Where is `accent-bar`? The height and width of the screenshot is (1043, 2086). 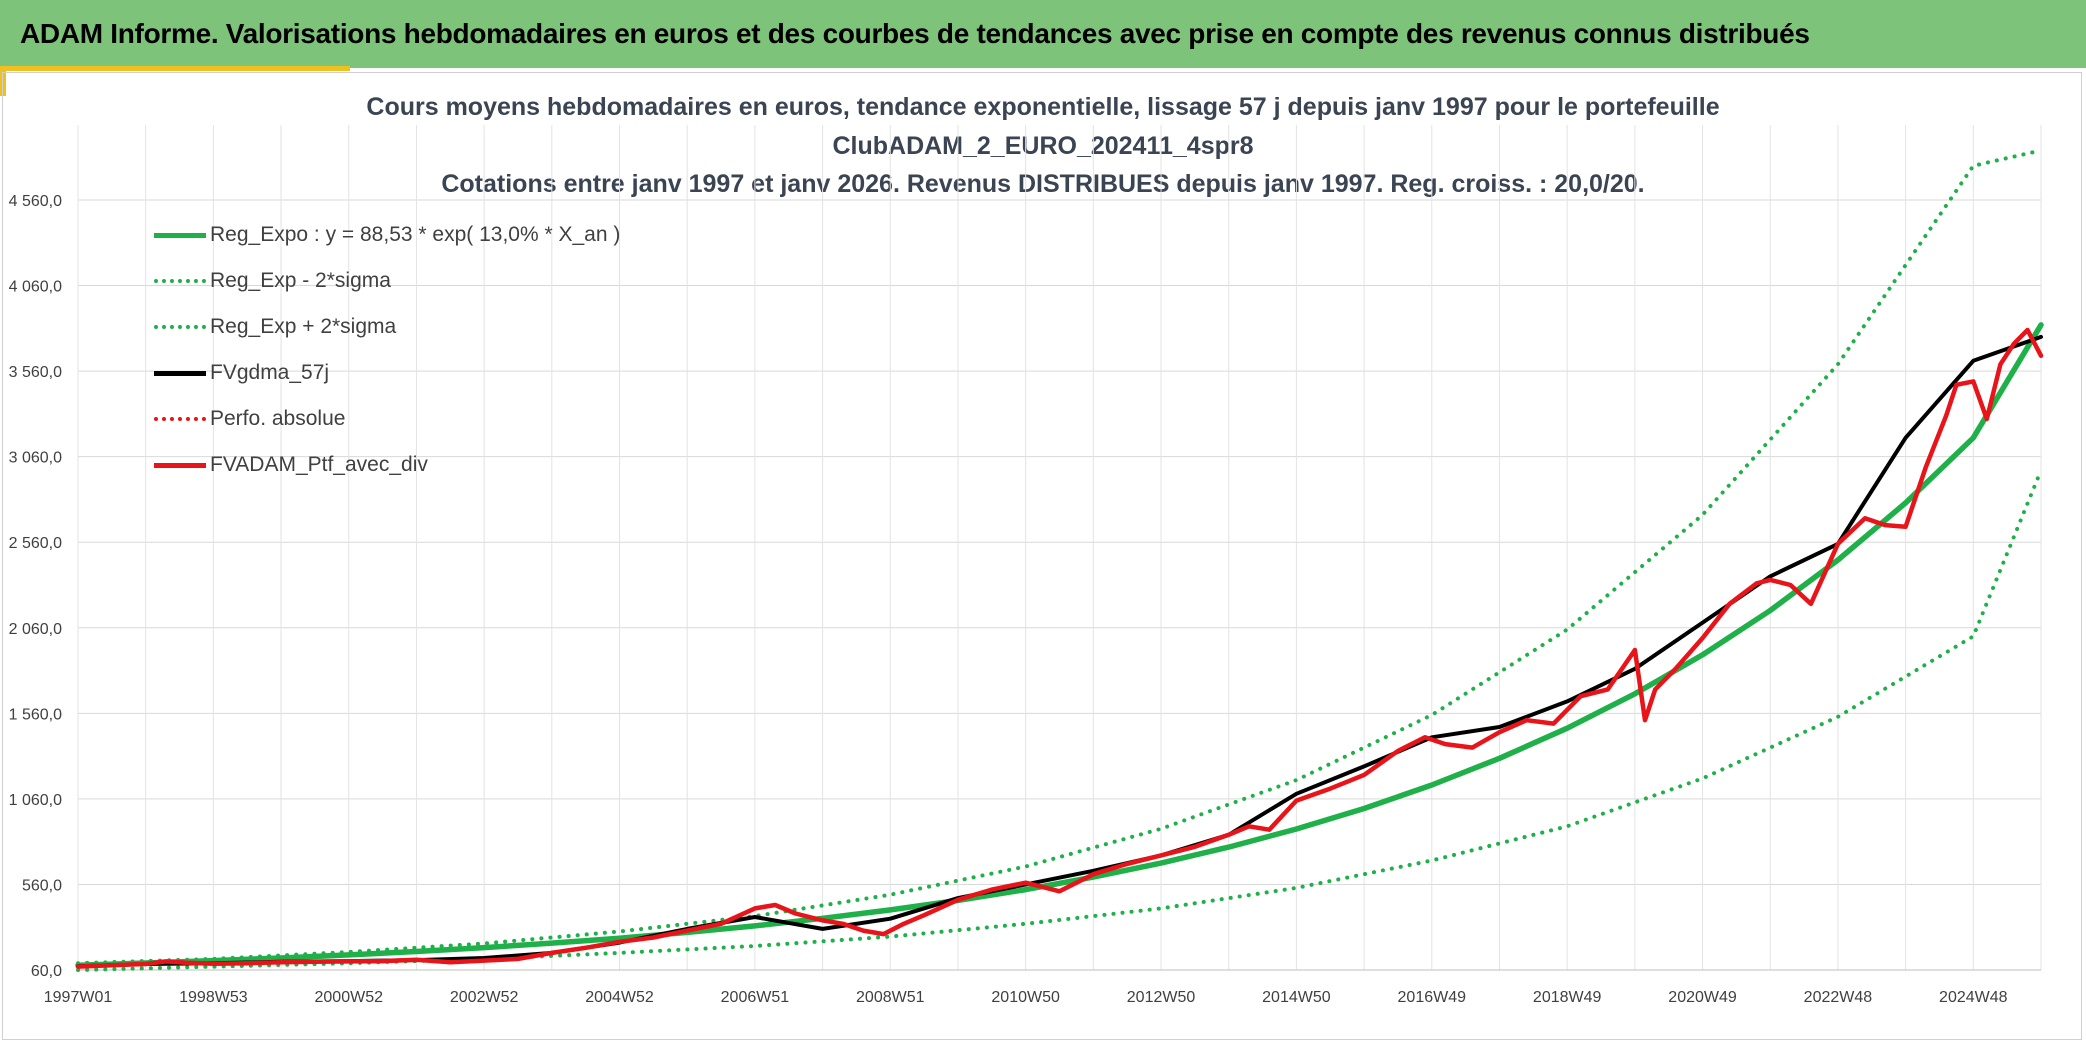
accent-bar is located at coordinates (175, 68).